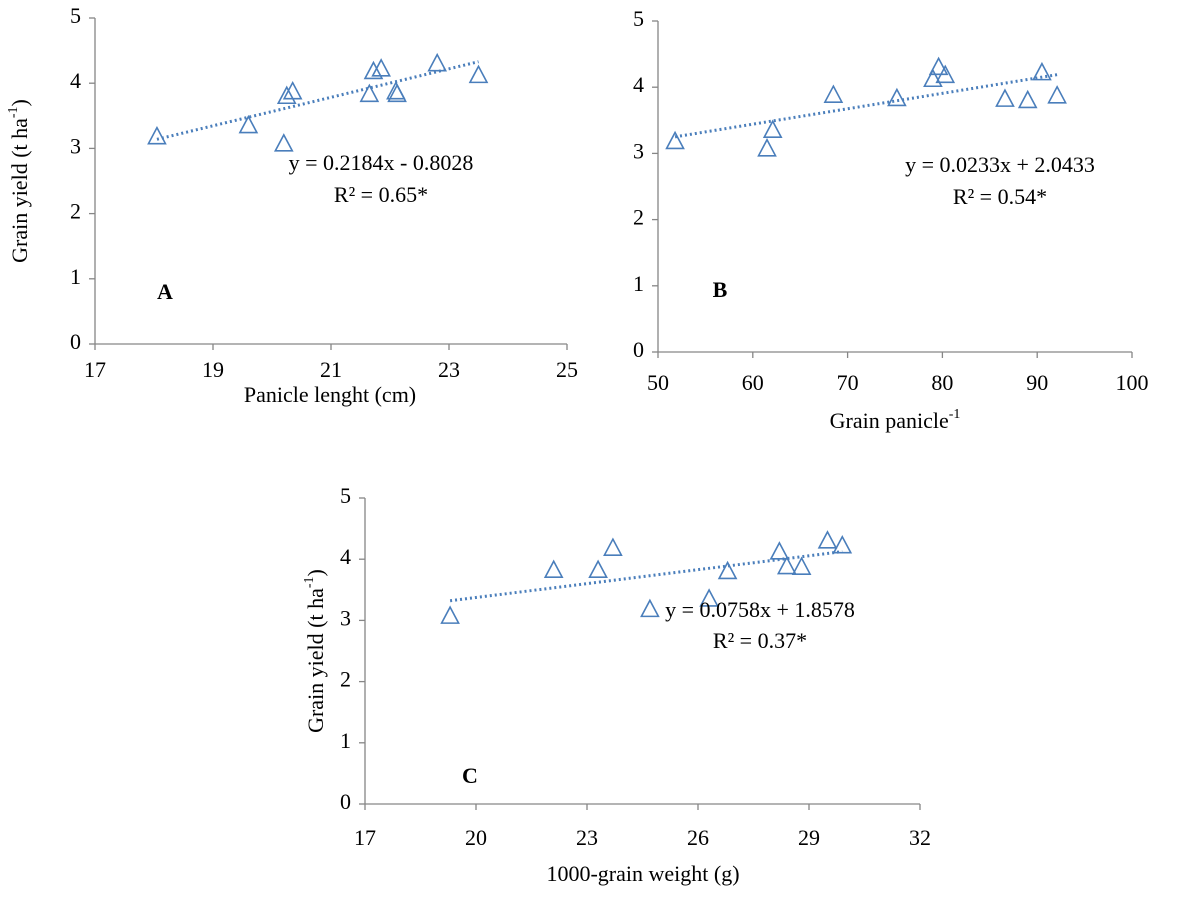  I want to click on x-axis-label-part: -1, so click(955, 414).